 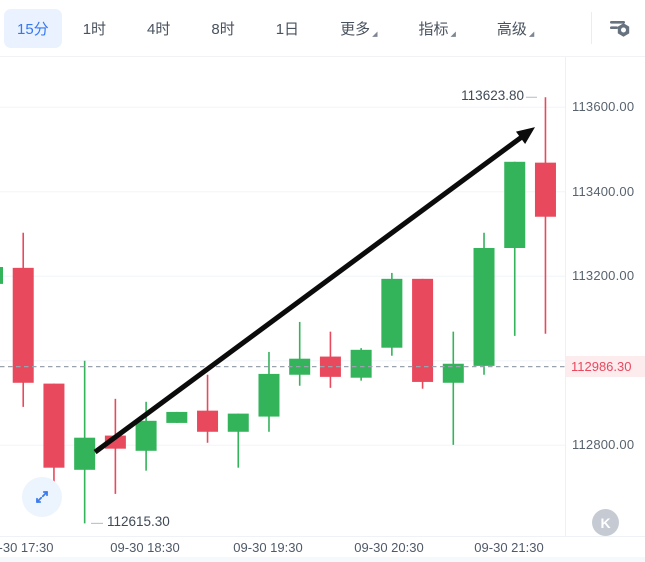 I want to click on expand-button, so click(x=42, y=497).